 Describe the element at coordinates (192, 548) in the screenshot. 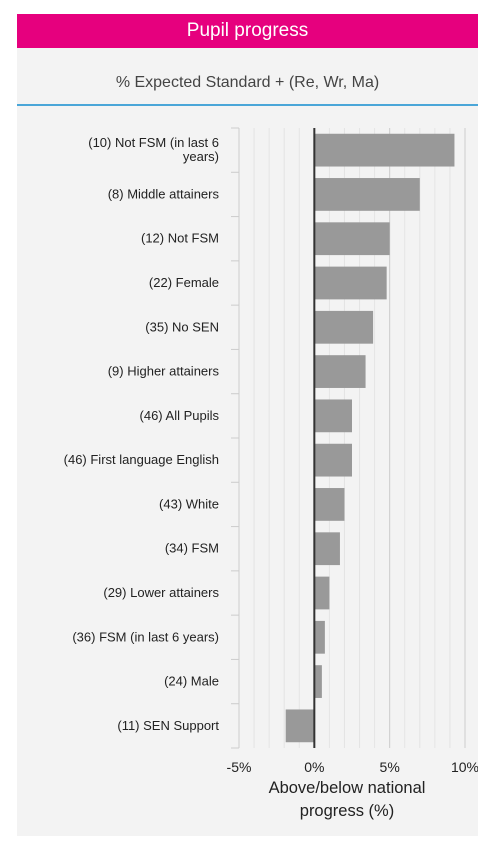

I see `category-label: (34) FSM` at that location.